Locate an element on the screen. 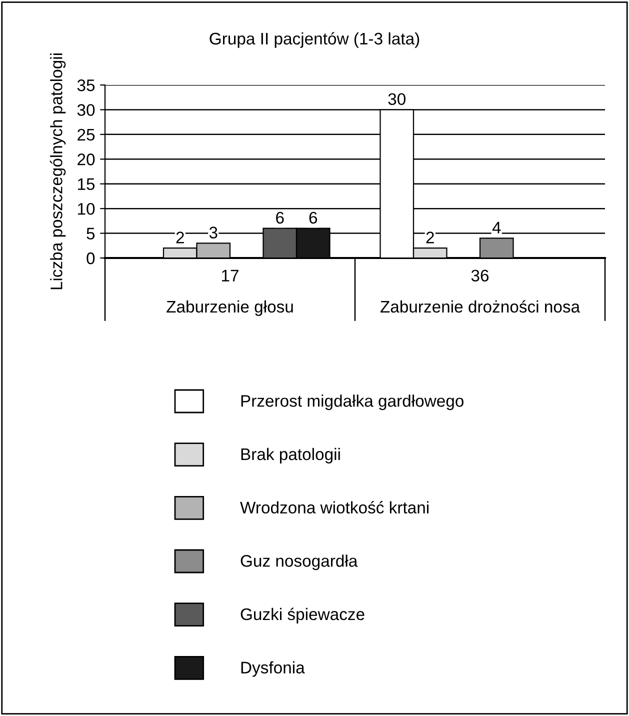 The image size is (629, 716). data-label: 3 is located at coordinates (213, 232).